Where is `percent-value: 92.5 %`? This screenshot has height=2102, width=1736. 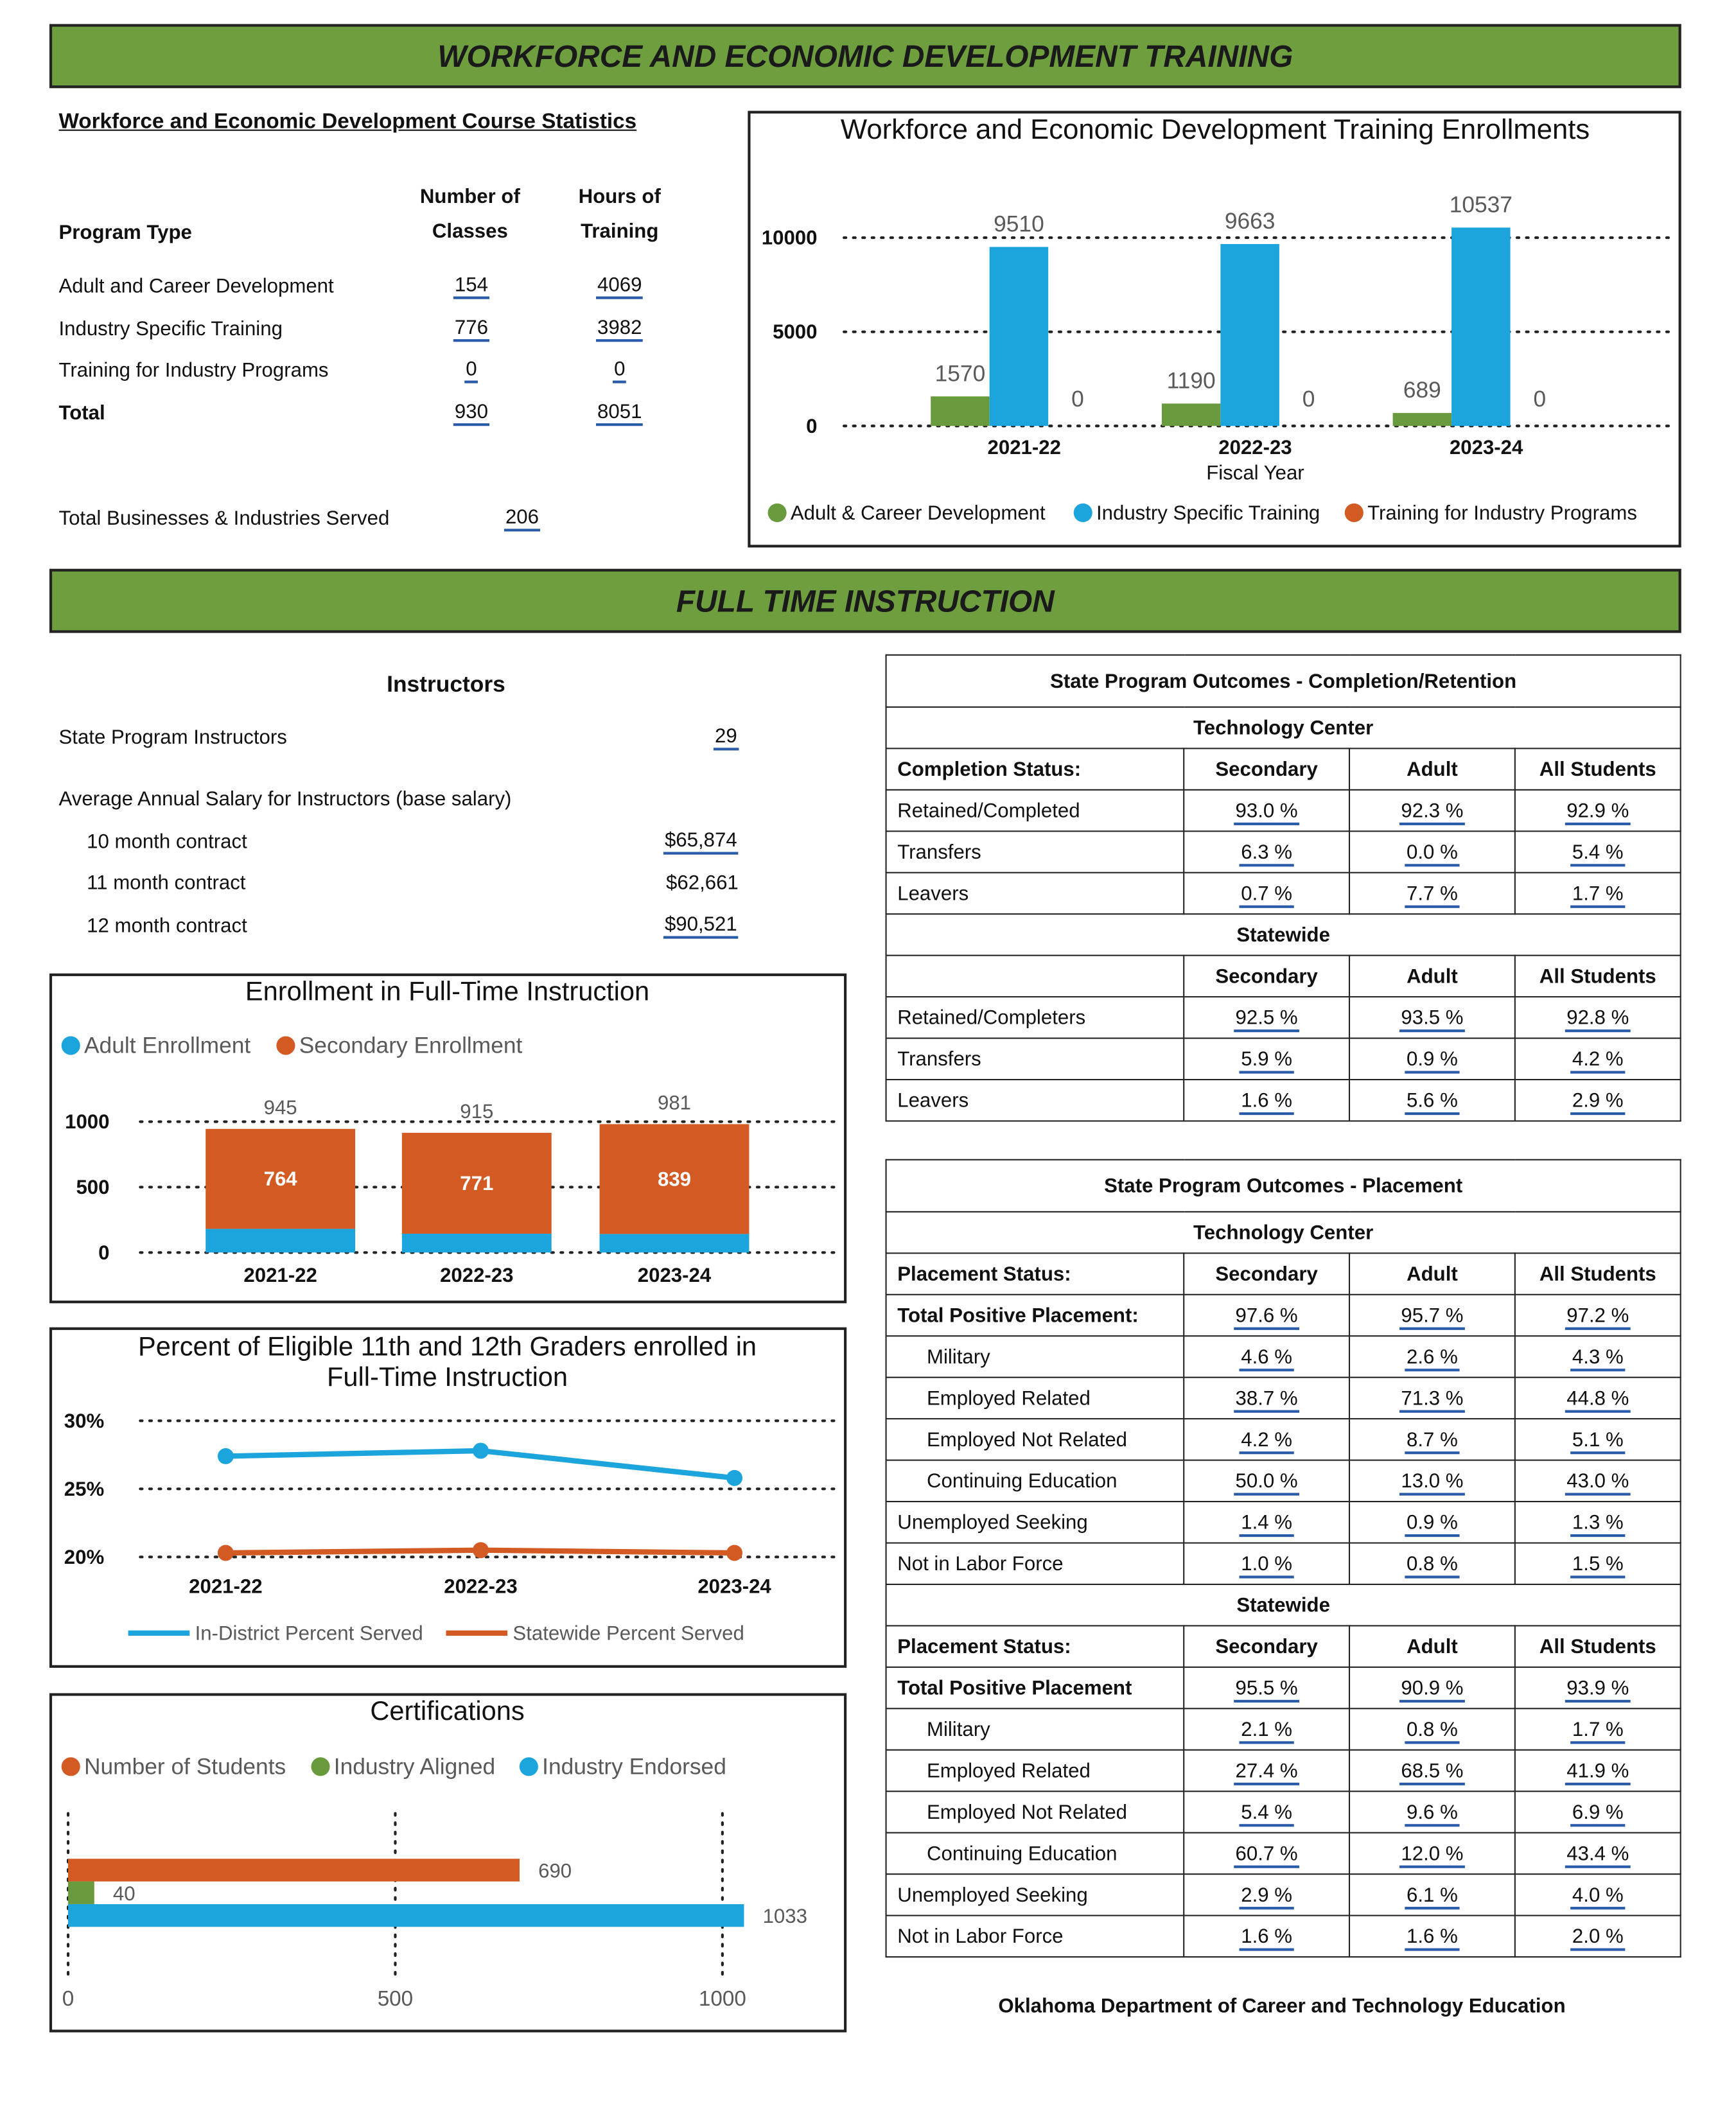
percent-value: 92.5 % is located at coordinates (1266, 1019).